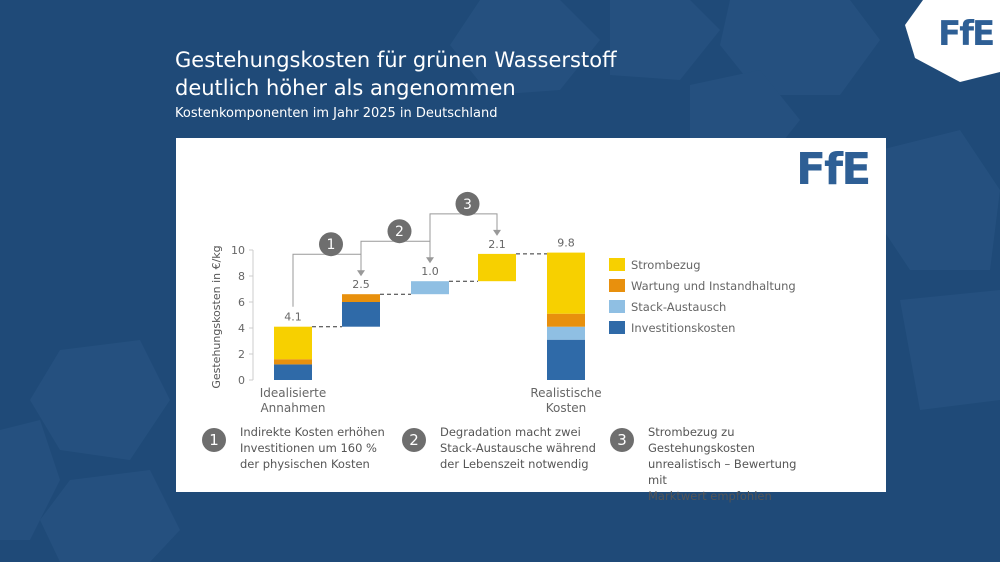  I want to click on note-number-badge: 3, so click(622, 440).